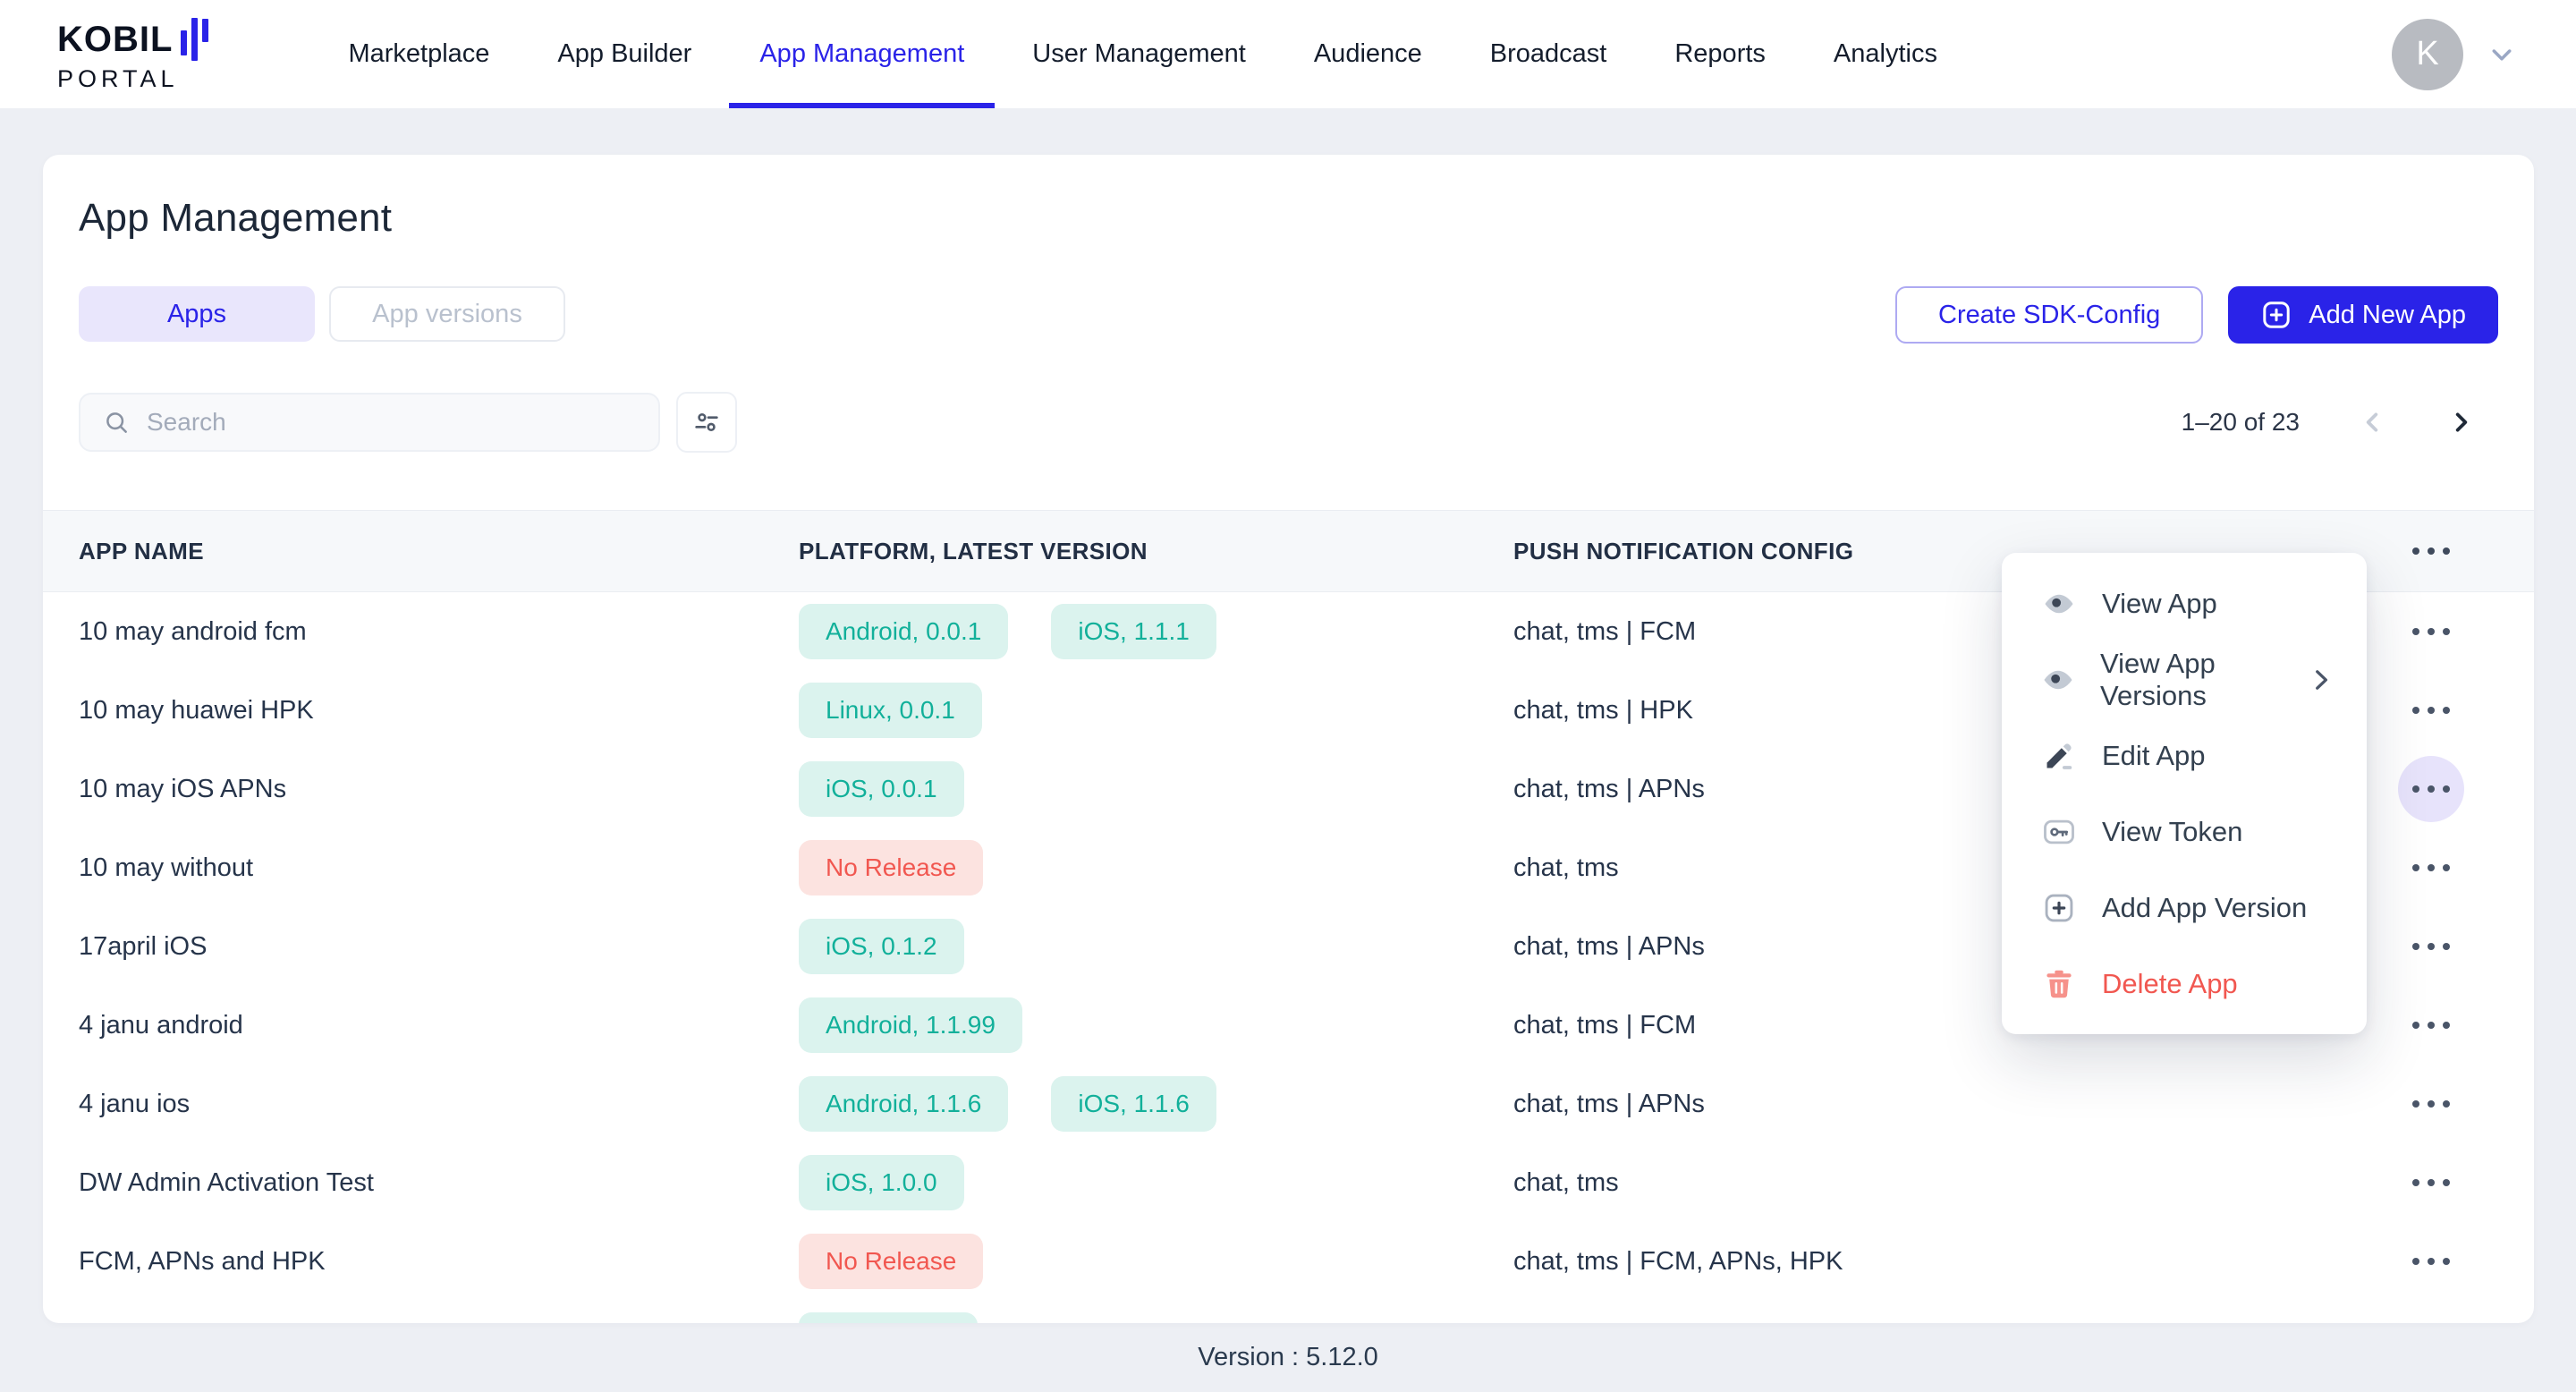  Describe the element at coordinates (1605, 631) in the screenshot. I see `push-notification-config: chat, tms | FCM` at that location.